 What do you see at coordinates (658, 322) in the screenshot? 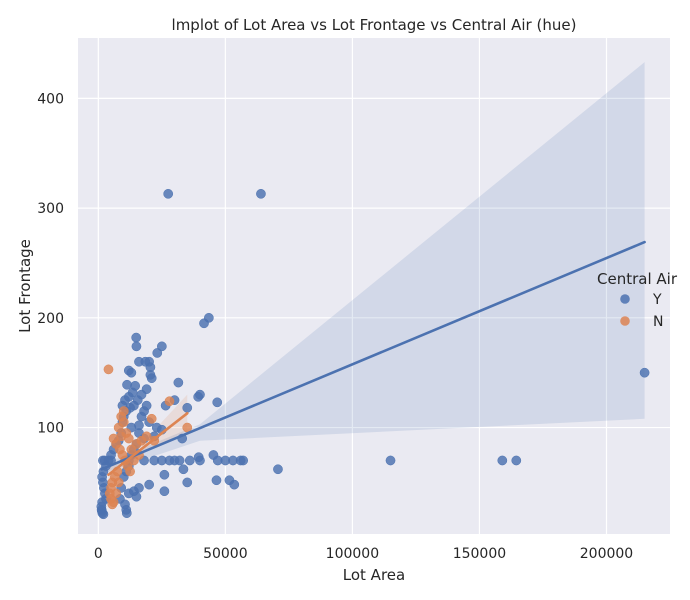
I see `legend-label-n: N` at bounding box center [658, 322].